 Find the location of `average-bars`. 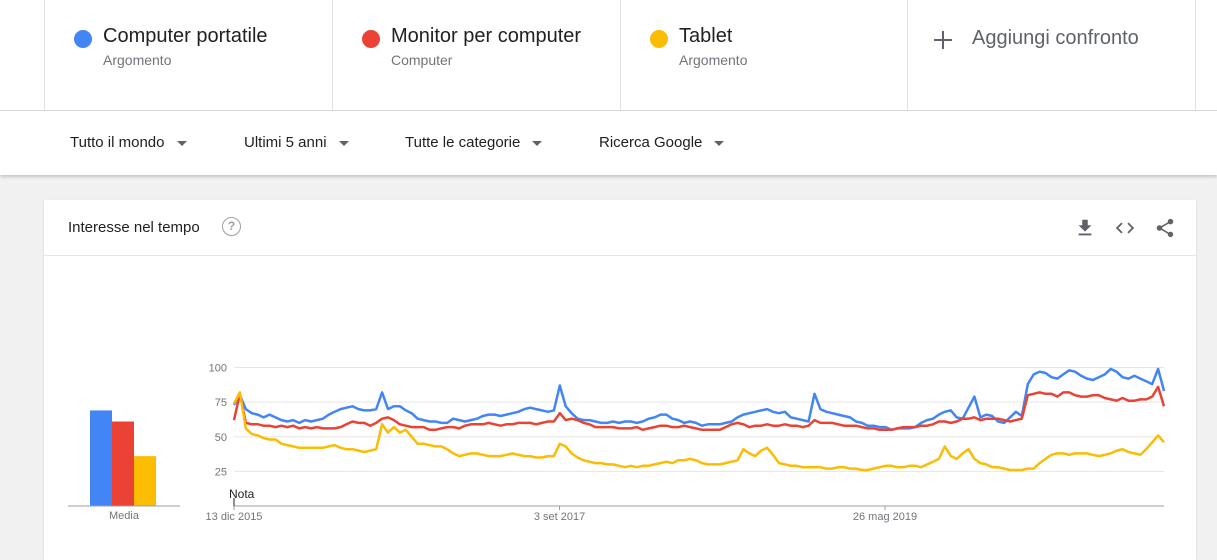

average-bars is located at coordinates (124, 458).